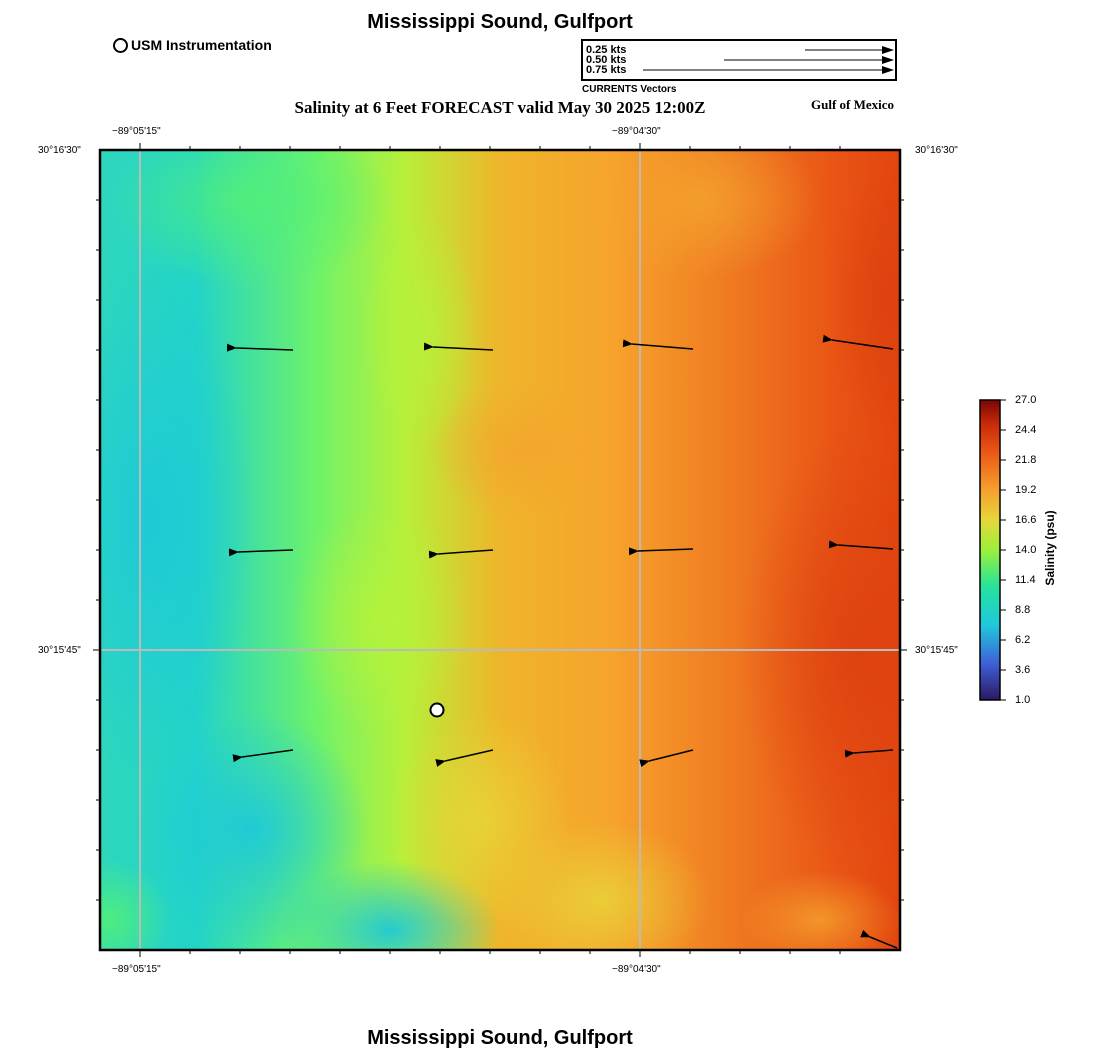 The width and height of the screenshot is (1100, 1055). What do you see at coordinates (1050, 548) in the screenshot?
I see `colorbar-label: Salinity (psu)` at bounding box center [1050, 548].